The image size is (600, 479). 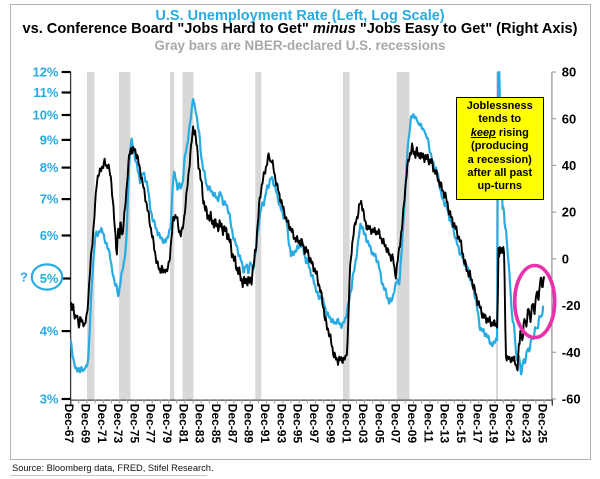 What do you see at coordinates (151, 424) in the screenshot?
I see `svg-text: Dec-77` at bounding box center [151, 424].